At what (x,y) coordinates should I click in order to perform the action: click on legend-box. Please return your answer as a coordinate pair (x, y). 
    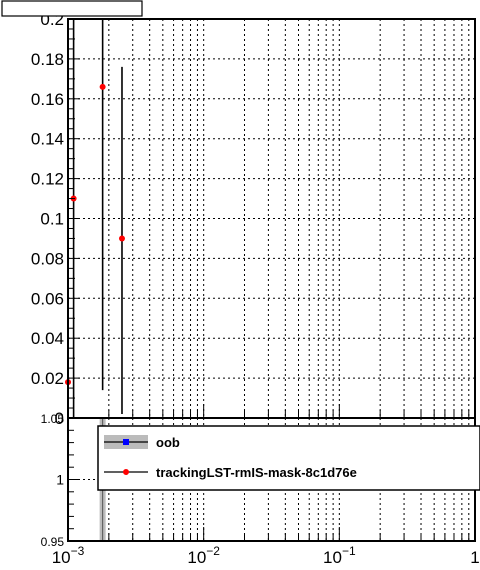
    Looking at the image, I should click on (288, 458).